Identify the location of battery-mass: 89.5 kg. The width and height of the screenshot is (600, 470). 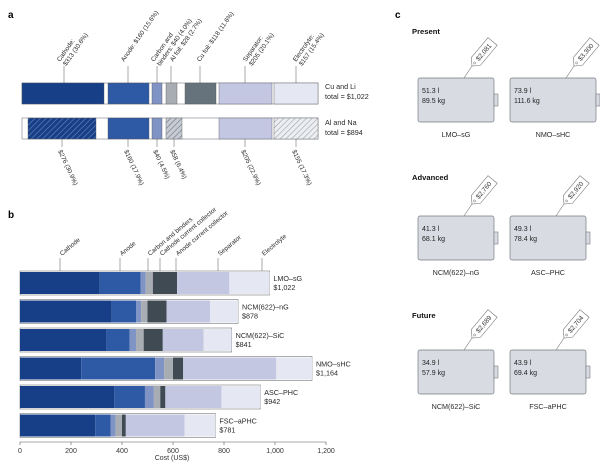
(433, 101).